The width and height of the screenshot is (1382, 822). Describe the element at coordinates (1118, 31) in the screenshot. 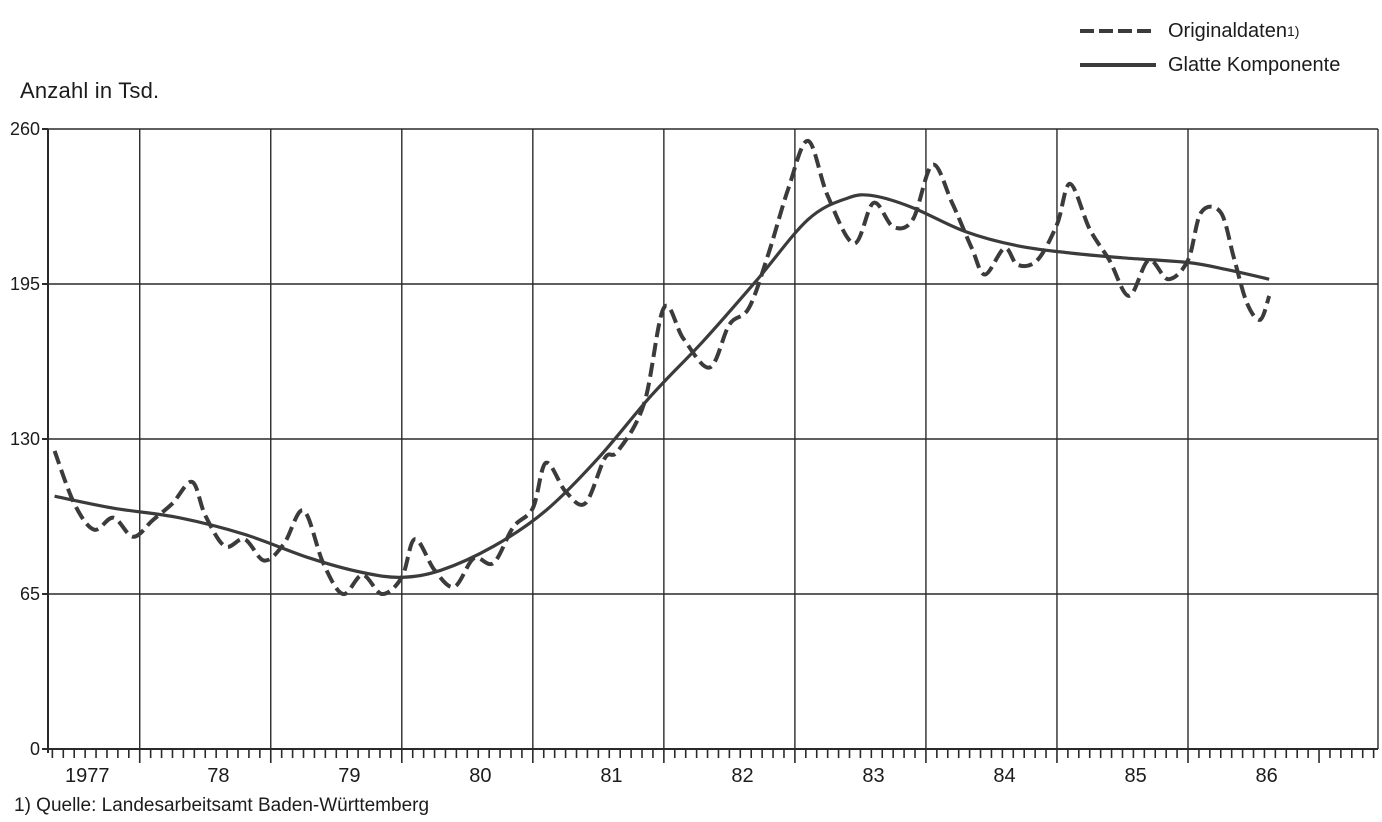

I see `legend-dashed-line-icon` at that location.